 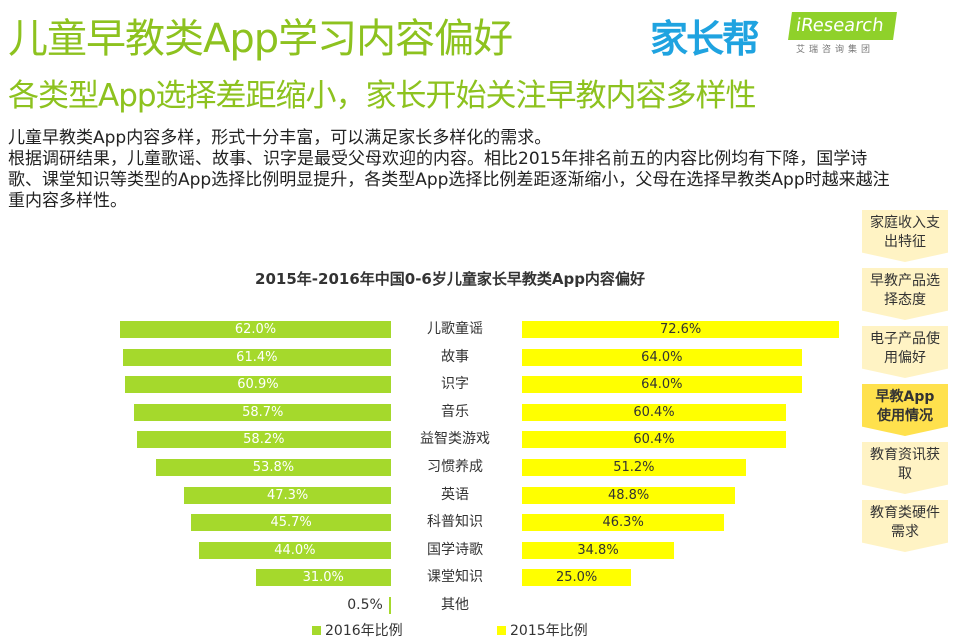 What do you see at coordinates (260, 39) in the screenshot?
I see `page-title: 儿童早教类App学习内容偏好` at bounding box center [260, 39].